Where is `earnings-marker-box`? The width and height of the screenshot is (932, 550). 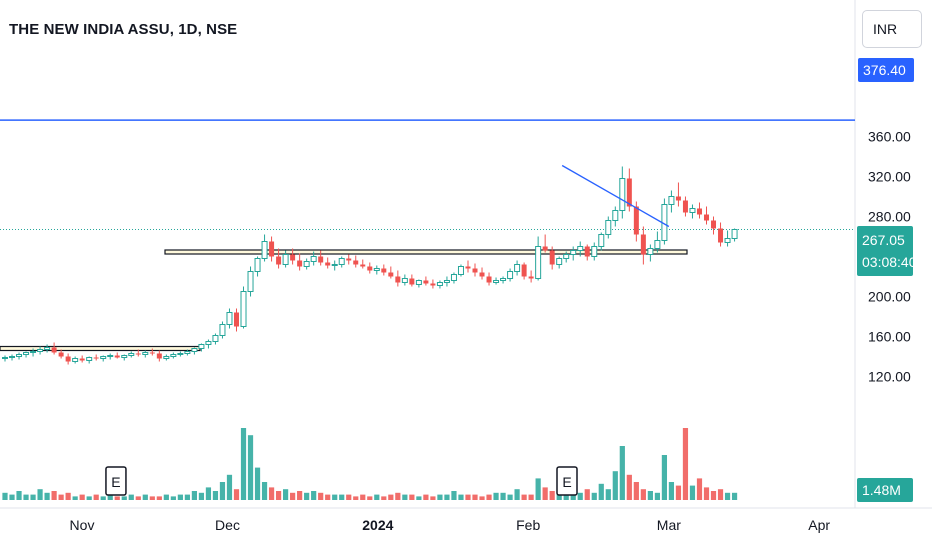 earnings-marker-box is located at coordinates (567, 481).